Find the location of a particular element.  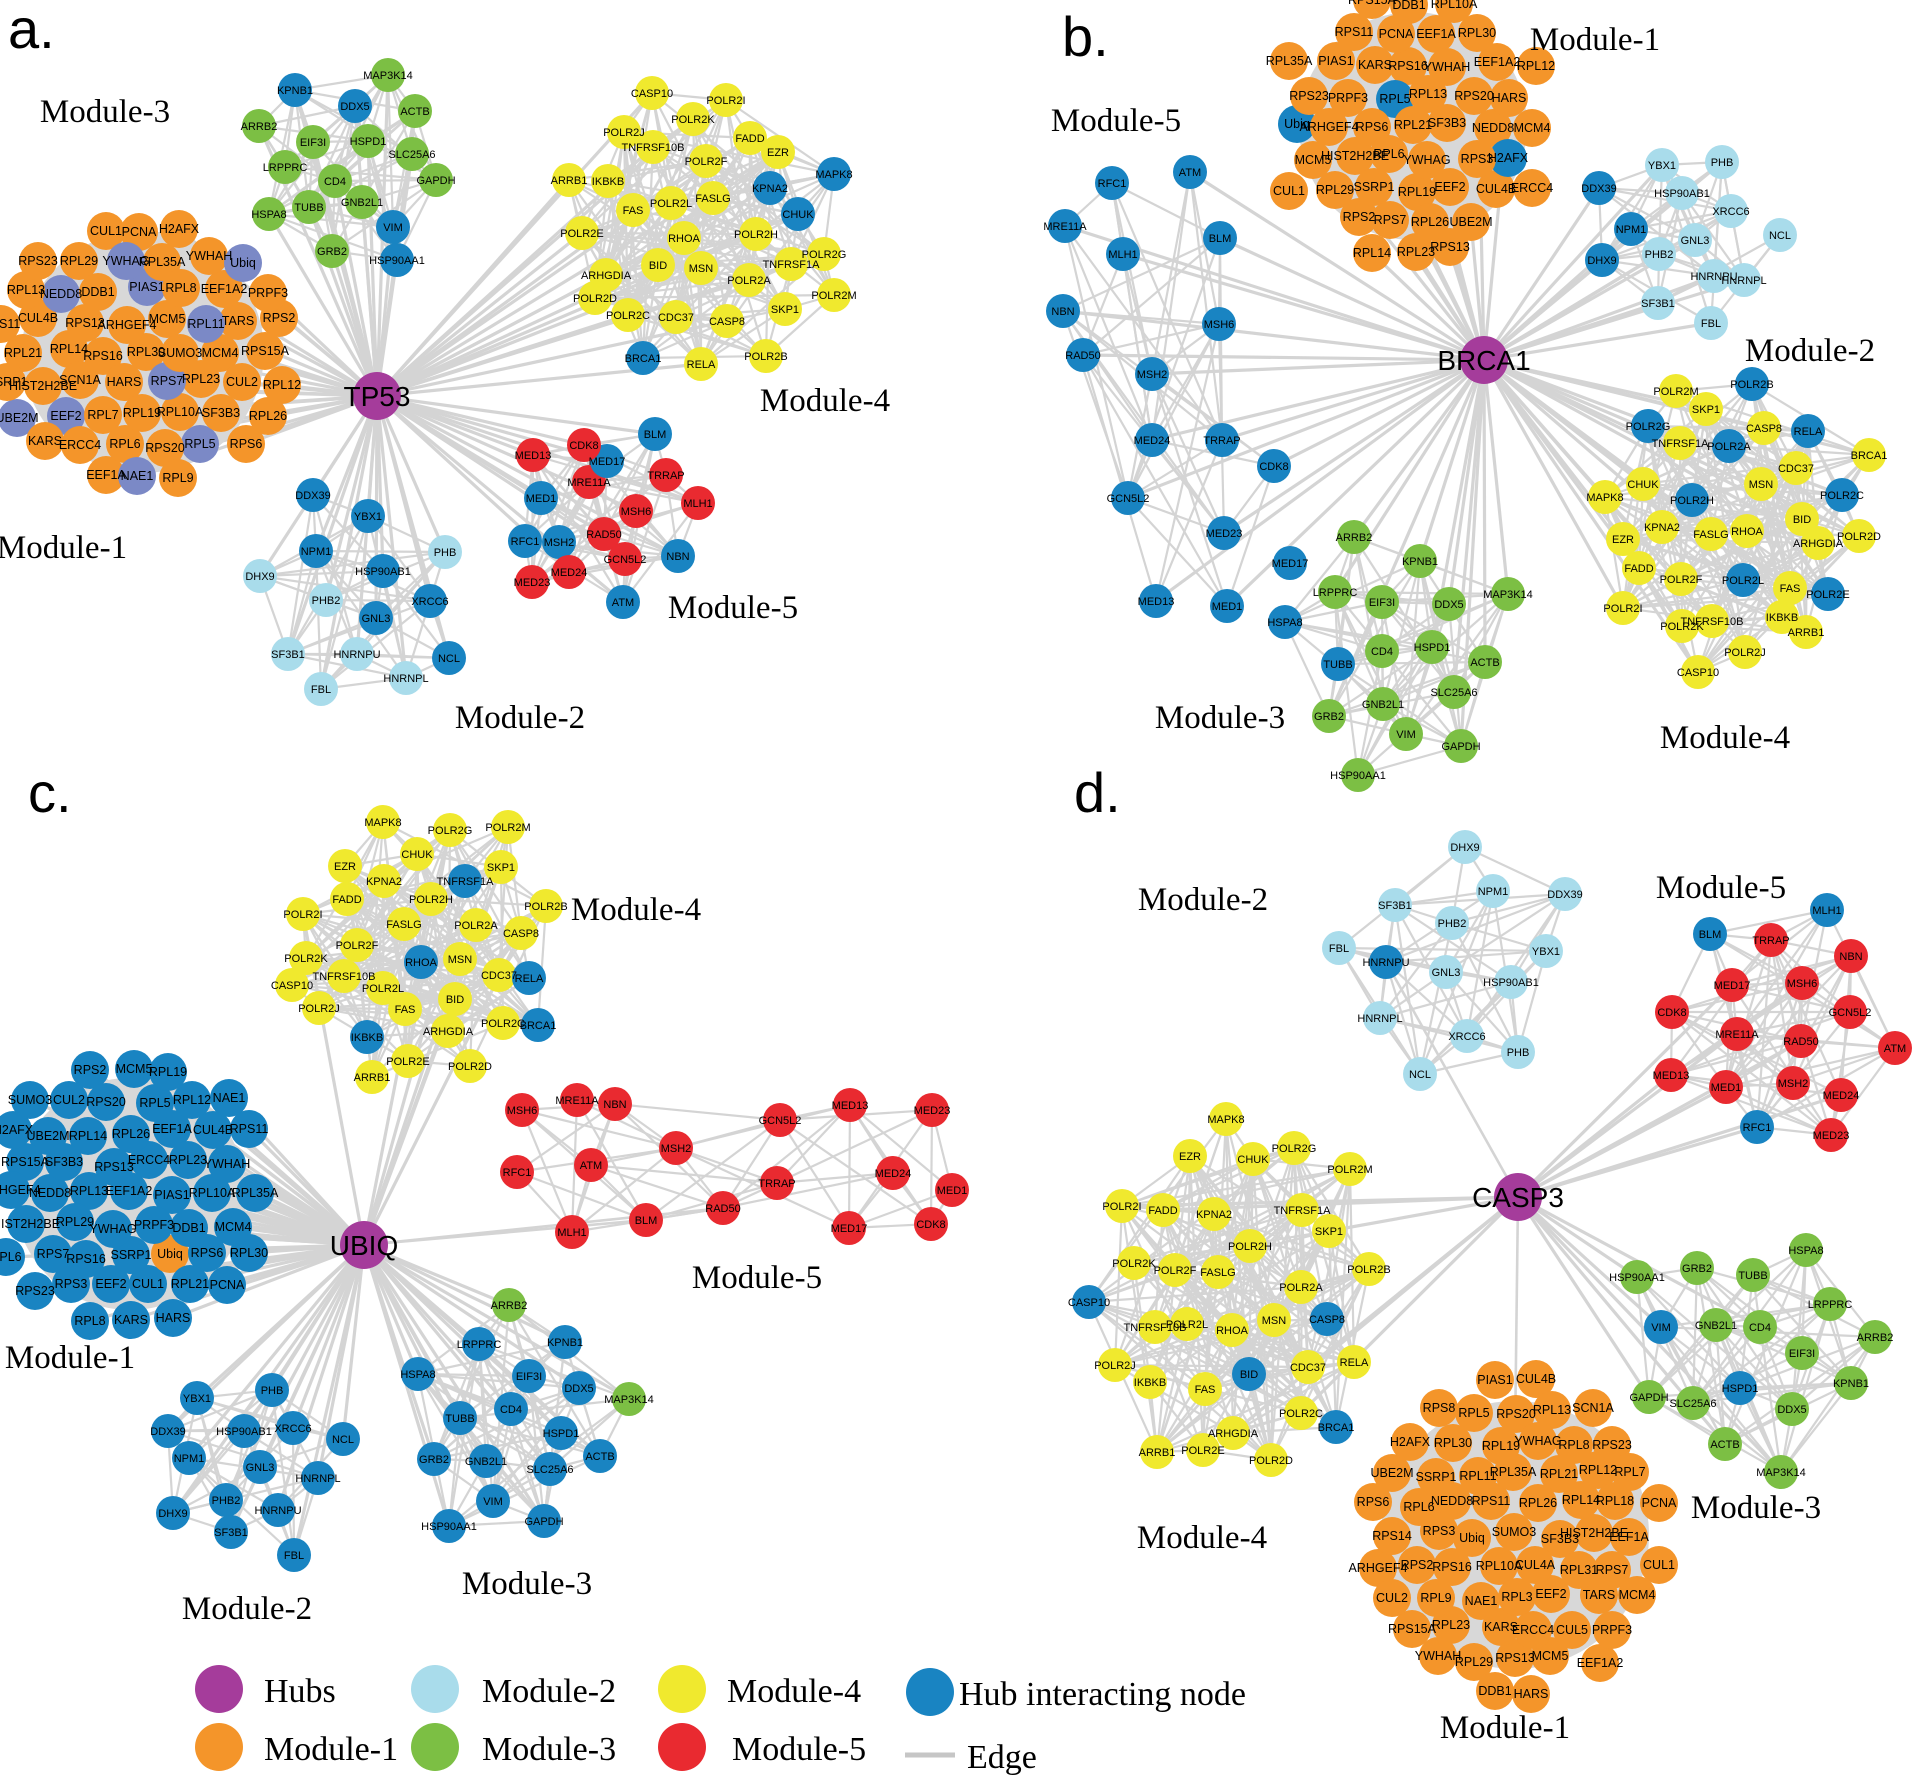

svg-text: RPS16 is located at coordinates (103, 356).